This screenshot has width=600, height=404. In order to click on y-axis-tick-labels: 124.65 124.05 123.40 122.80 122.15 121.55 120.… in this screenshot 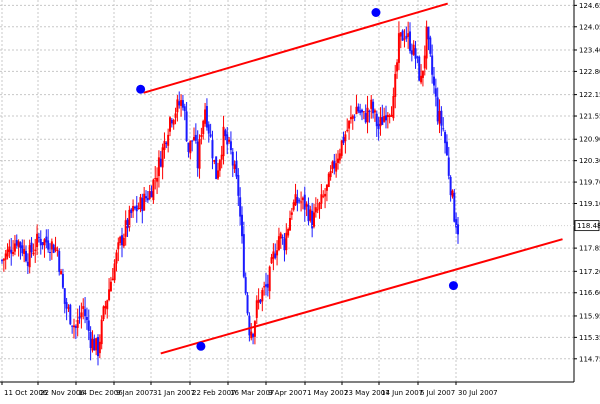, I will do `click(589, 182)`.